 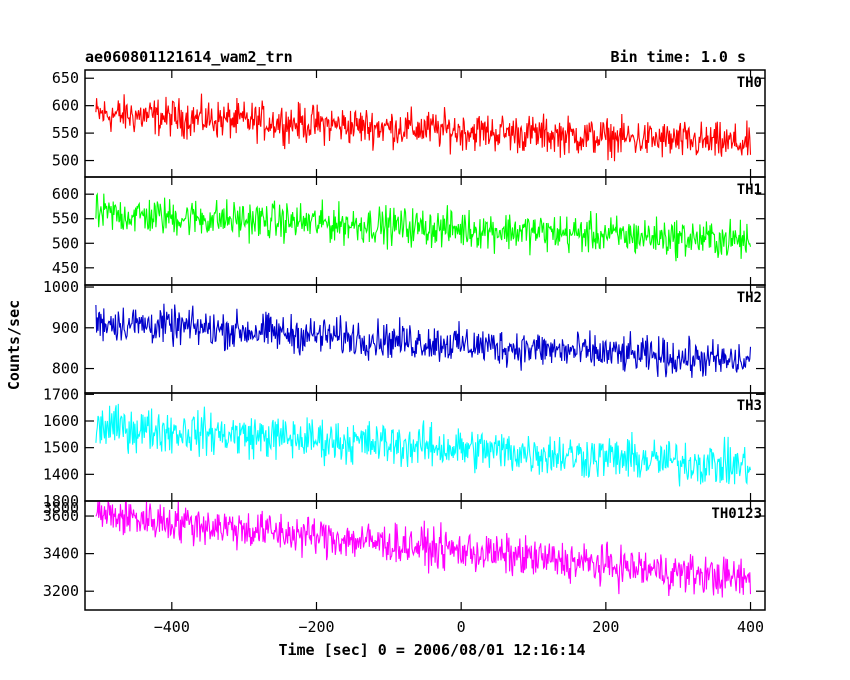 What do you see at coordinates (14, 345) in the screenshot?
I see `y-axis-label: Counts/sec` at bounding box center [14, 345].